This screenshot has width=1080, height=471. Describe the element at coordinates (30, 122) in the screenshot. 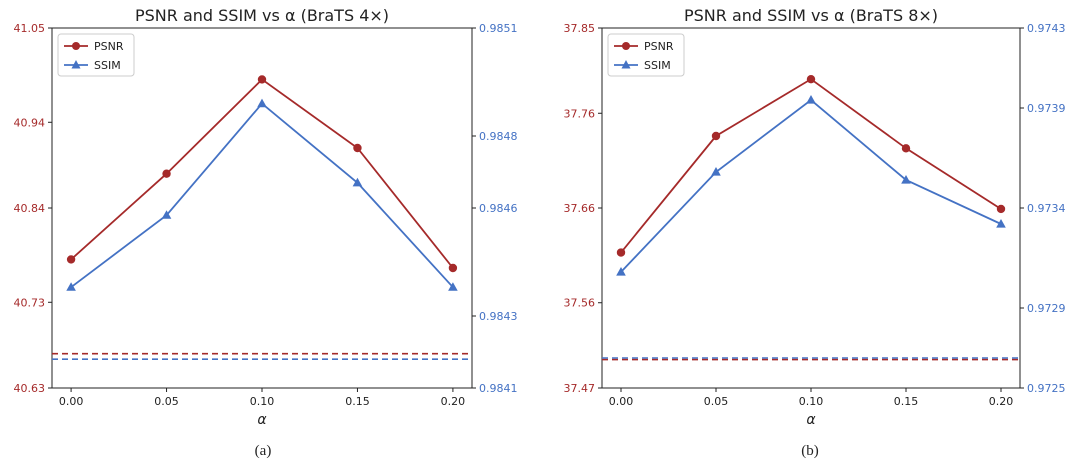

I see `left-y-tick-label: 40.94` at that location.